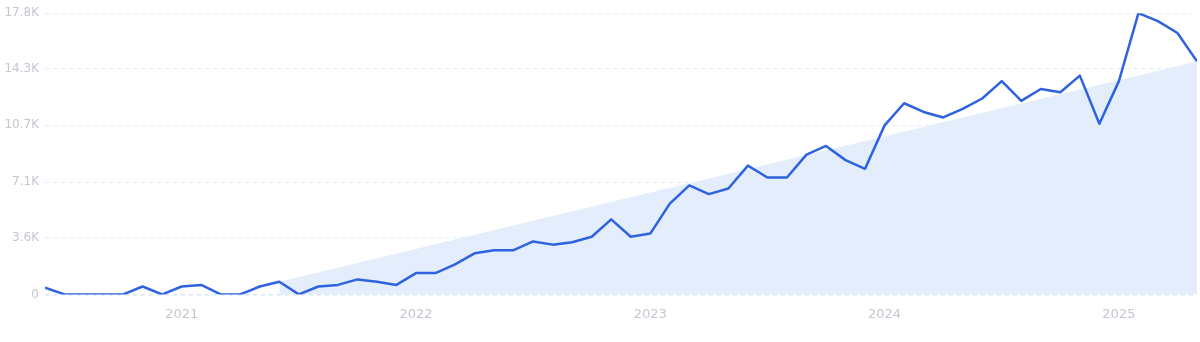 The height and width of the screenshot is (342, 1200). What do you see at coordinates (182, 313) in the screenshot?
I see `x-tick-label: 2021` at bounding box center [182, 313].